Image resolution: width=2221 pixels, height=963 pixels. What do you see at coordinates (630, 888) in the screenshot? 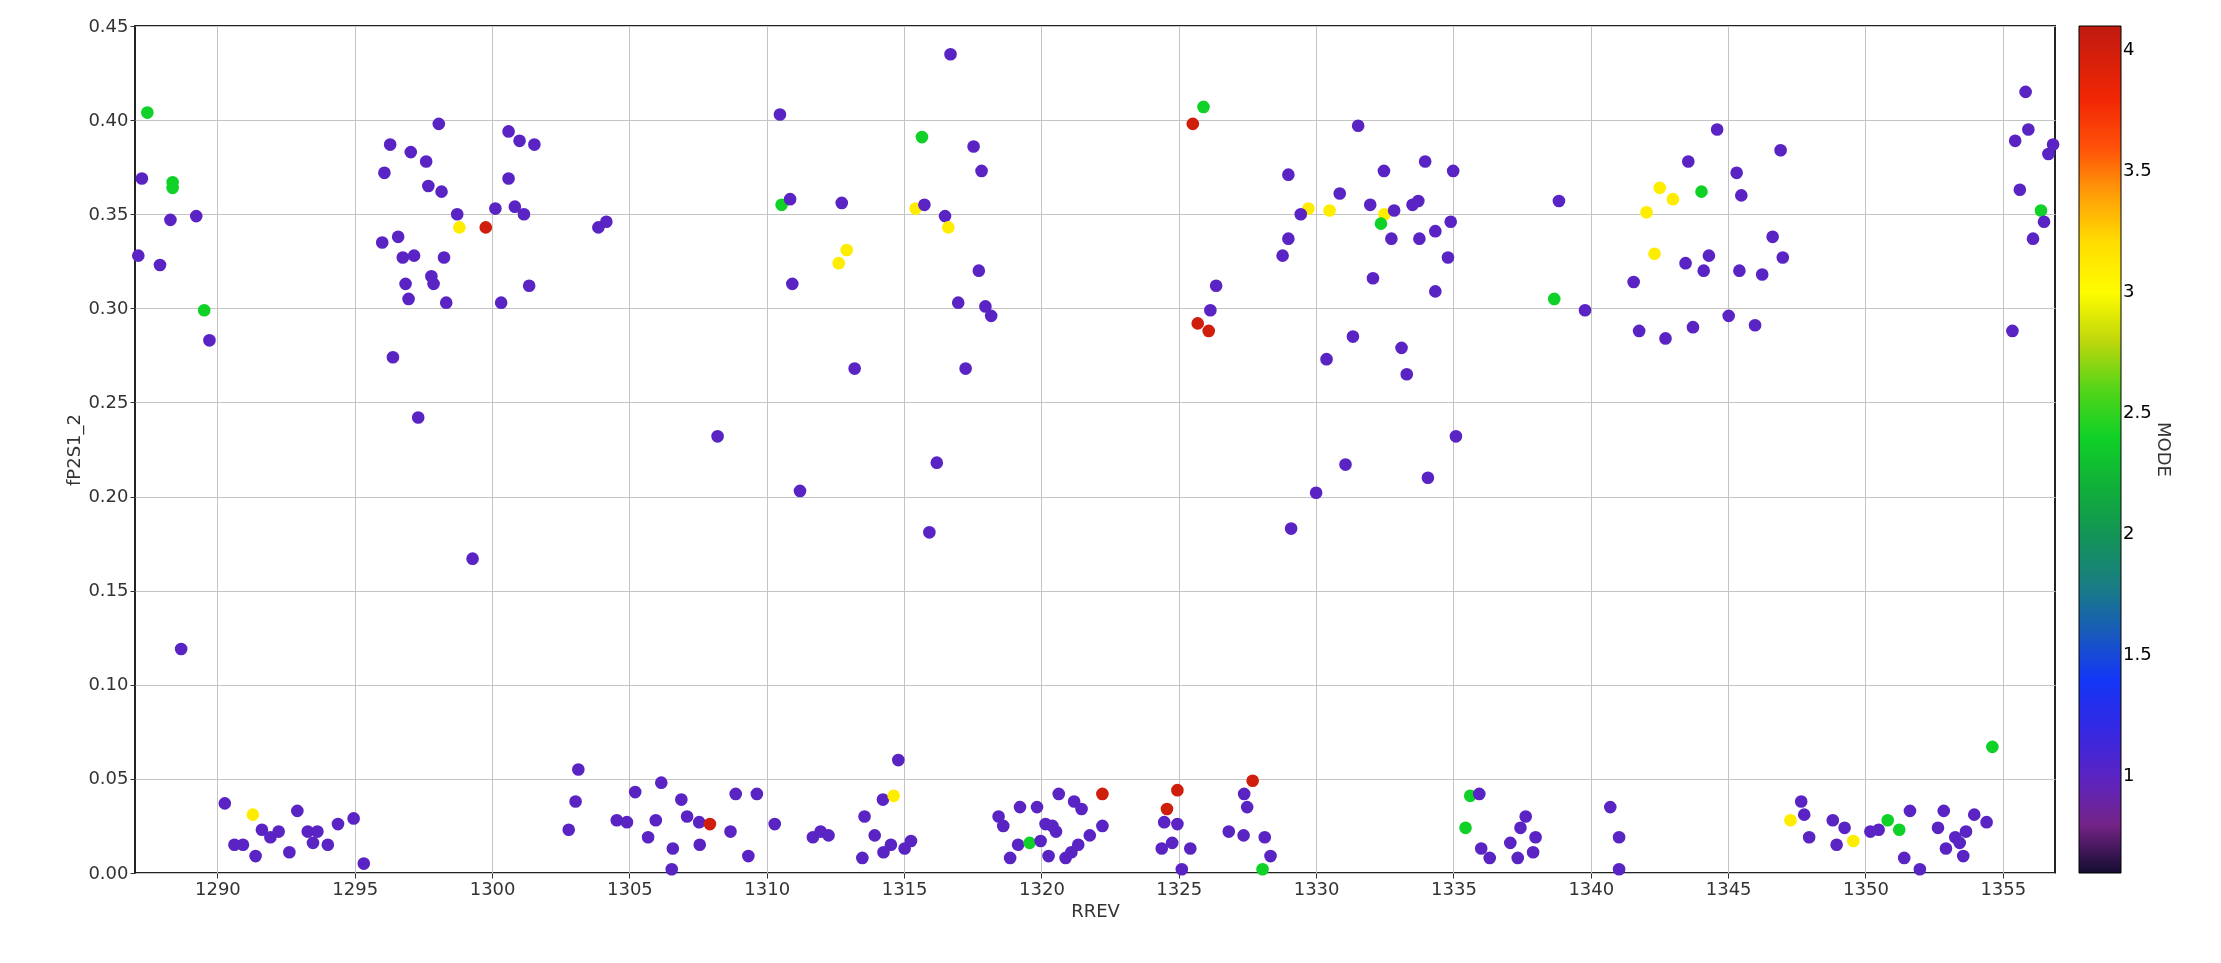
I see `x-tick-label: 1305` at bounding box center [630, 888].